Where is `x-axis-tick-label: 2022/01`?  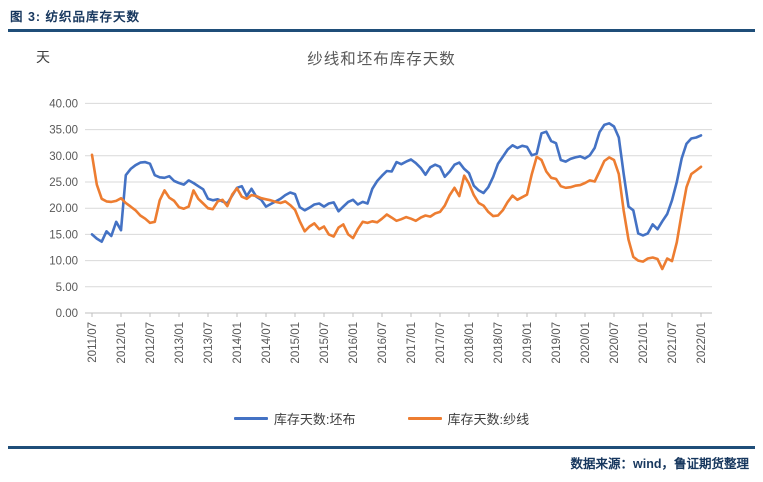 x-axis-tick-label: 2022/01 is located at coordinates (702, 343).